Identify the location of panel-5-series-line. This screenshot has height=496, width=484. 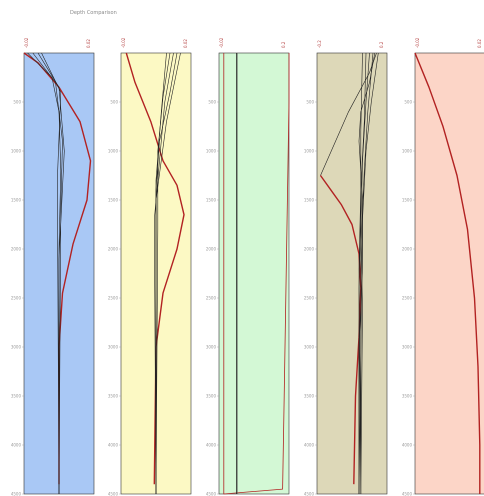
(447, 273).